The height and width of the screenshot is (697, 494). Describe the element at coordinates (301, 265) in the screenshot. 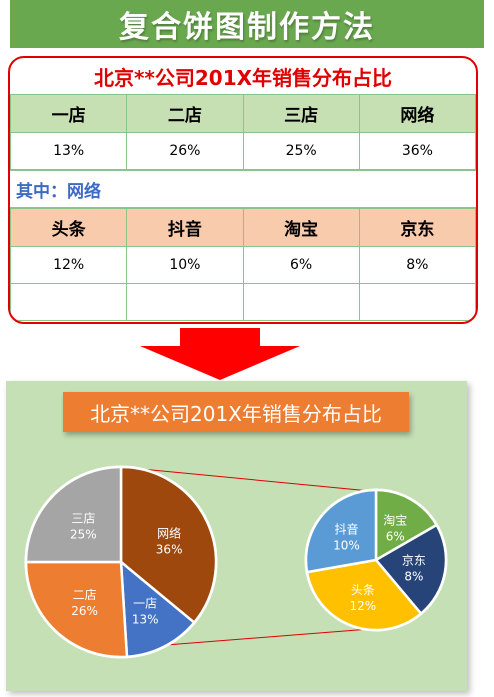

I see `value-cell: 6%` at that location.